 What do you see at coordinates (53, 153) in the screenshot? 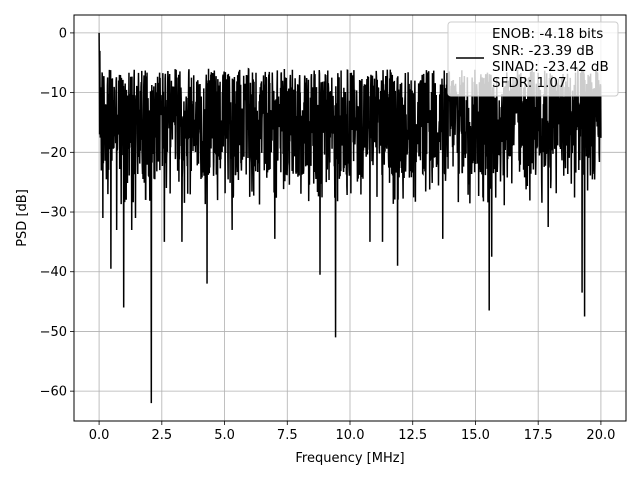
I see `y-tick-label: −20` at bounding box center [53, 153].